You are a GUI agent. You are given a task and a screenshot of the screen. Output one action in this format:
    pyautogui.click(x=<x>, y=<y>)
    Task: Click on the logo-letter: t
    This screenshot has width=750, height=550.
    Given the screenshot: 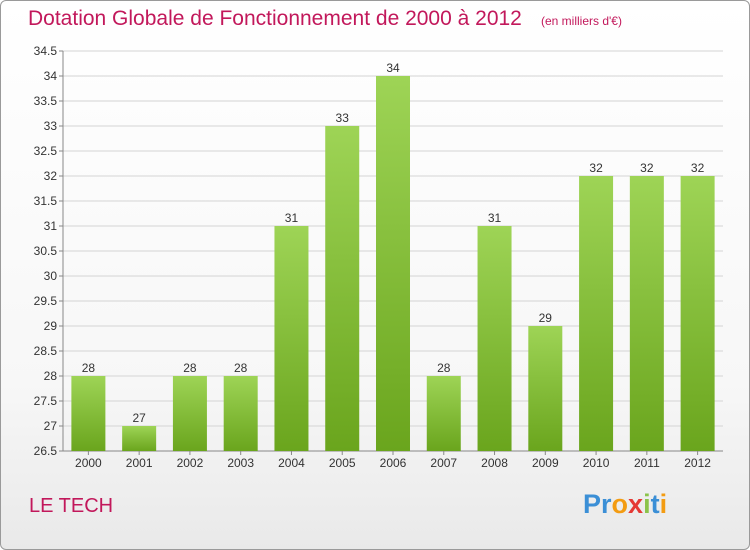 What is the action you would take?
    pyautogui.click(x=655, y=504)
    